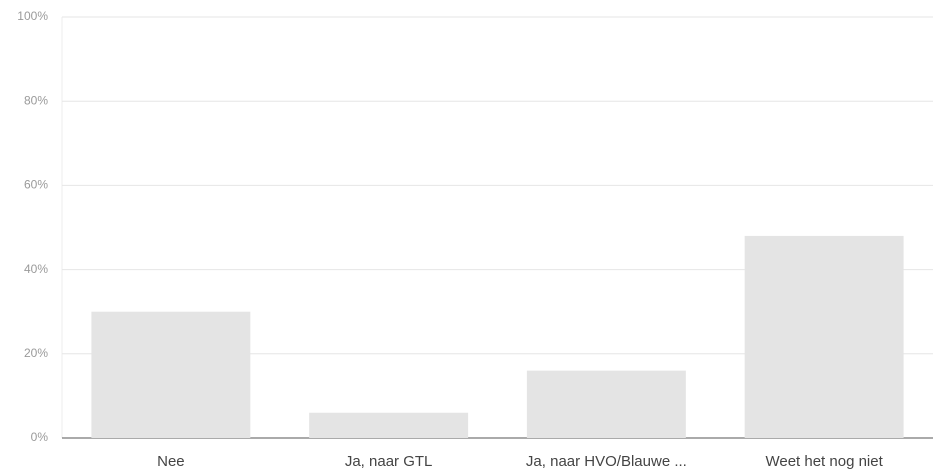 Image resolution: width=933 pixels, height=475 pixels. I want to click on y-tick-label: 60%, so click(36, 185).